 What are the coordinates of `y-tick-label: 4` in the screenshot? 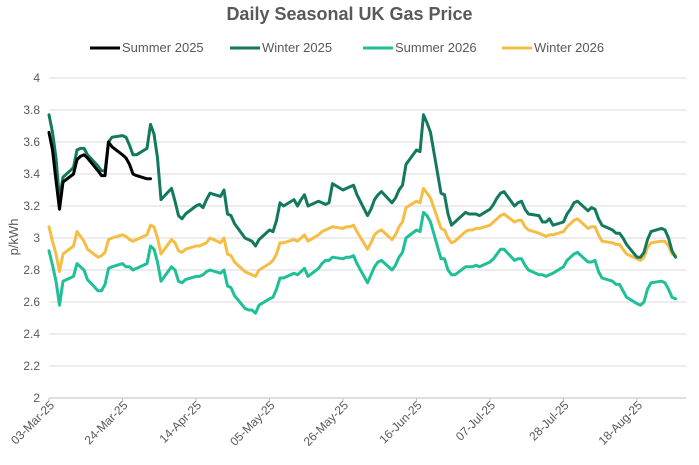 It's located at (36, 78).